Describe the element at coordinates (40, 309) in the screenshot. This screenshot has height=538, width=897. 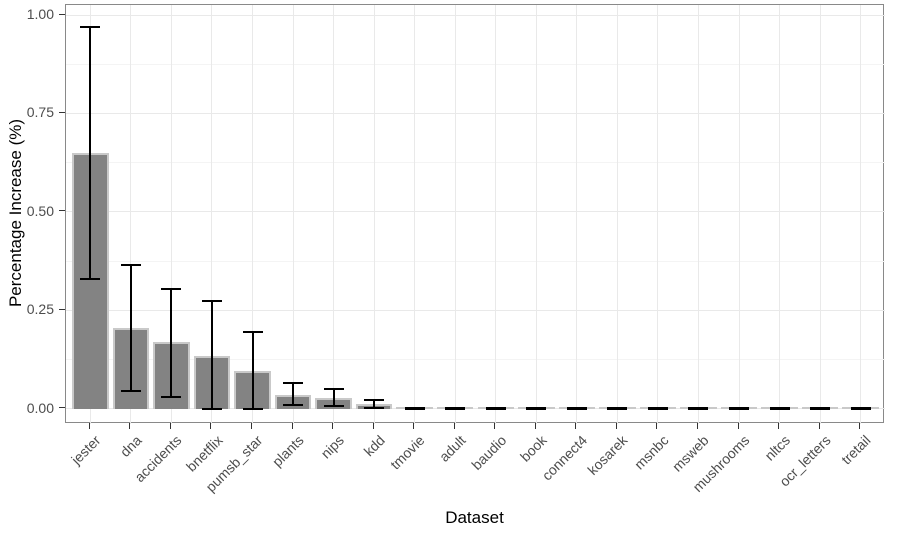
I see `y-tick-label-0.25: 0.25` at that location.